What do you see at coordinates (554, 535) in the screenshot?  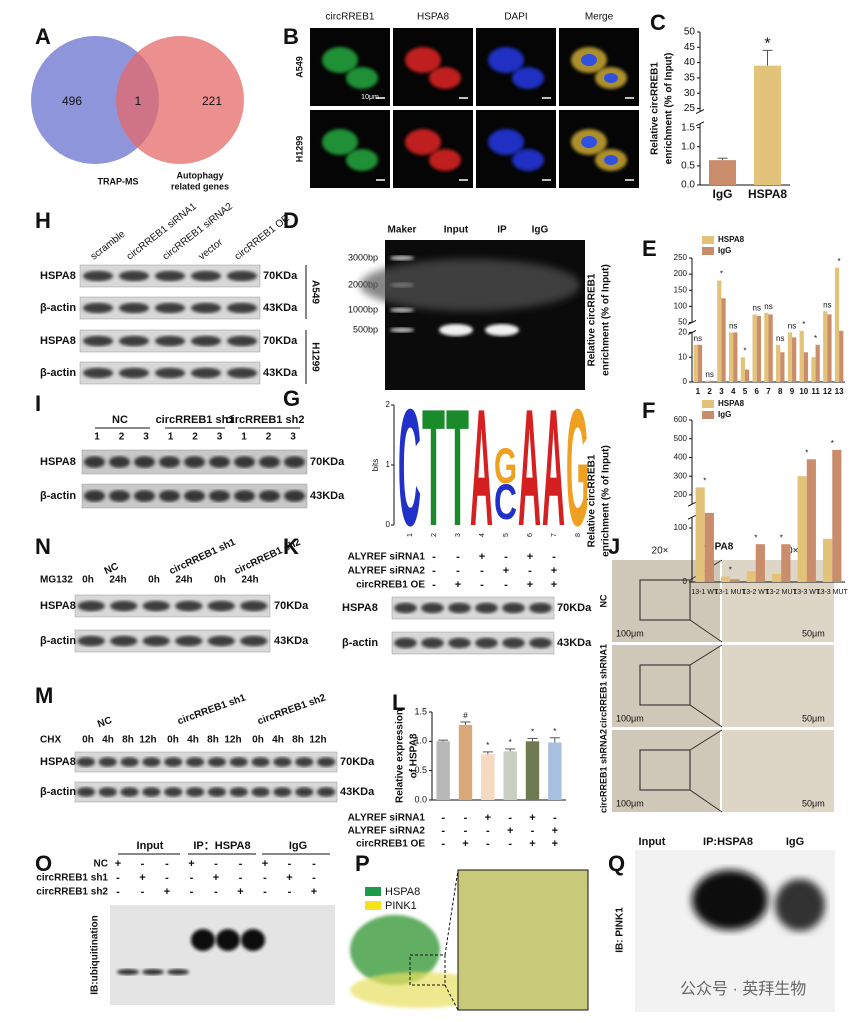 I see `label: 7` at bounding box center [554, 535].